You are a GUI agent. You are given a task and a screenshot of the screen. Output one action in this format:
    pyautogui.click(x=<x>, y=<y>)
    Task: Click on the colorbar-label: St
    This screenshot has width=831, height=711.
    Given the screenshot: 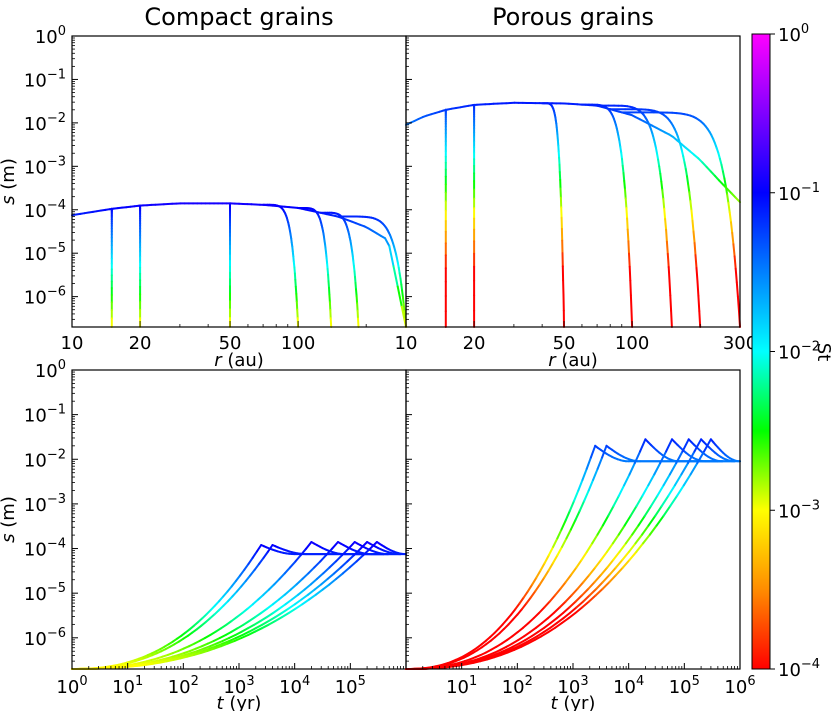 What is the action you would take?
    pyautogui.click(x=822, y=352)
    